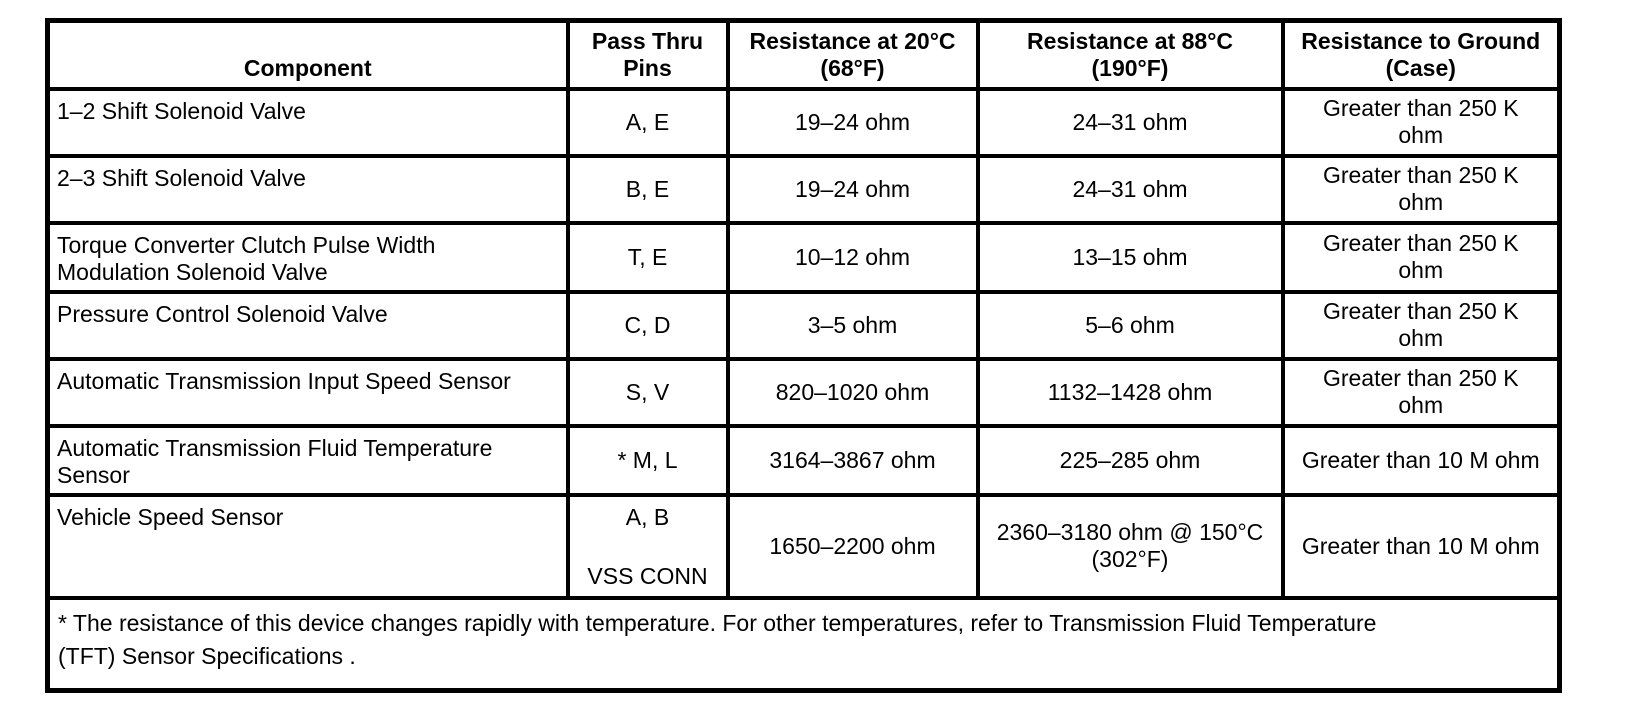 Image resolution: width=1632 pixels, height=724 pixels. What do you see at coordinates (307, 54) in the screenshot?
I see `col-header-component: Component` at bounding box center [307, 54].